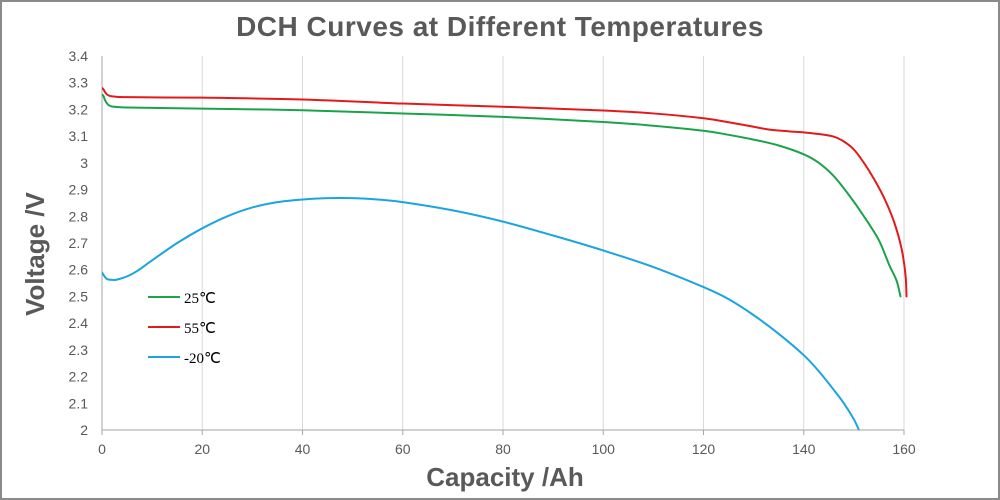  What do you see at coordinates (102, 449) in the screenshot?
I see `x-tick-label: 0` at bounding box center [102, 449].